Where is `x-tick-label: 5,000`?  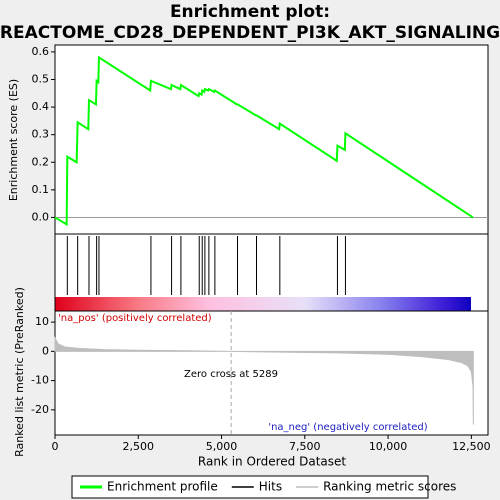
x-tick-label: 5,000 is located at coordinates (222, 446).